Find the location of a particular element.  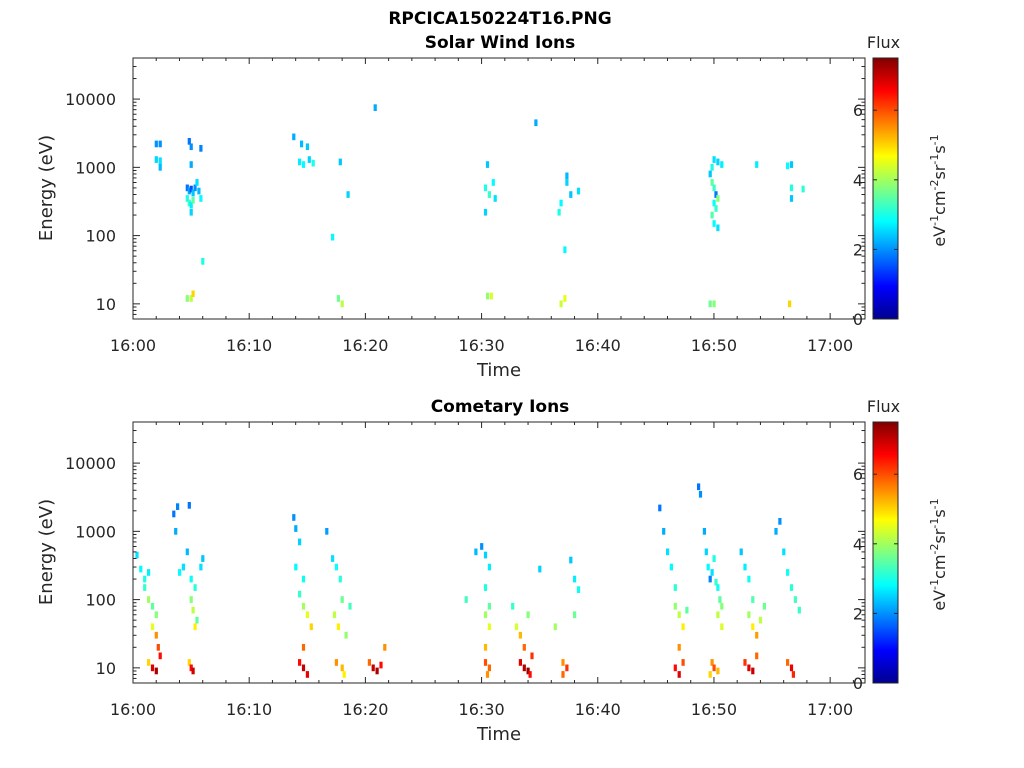

colorbar-title: Flux is located at coordinates (883, 42).